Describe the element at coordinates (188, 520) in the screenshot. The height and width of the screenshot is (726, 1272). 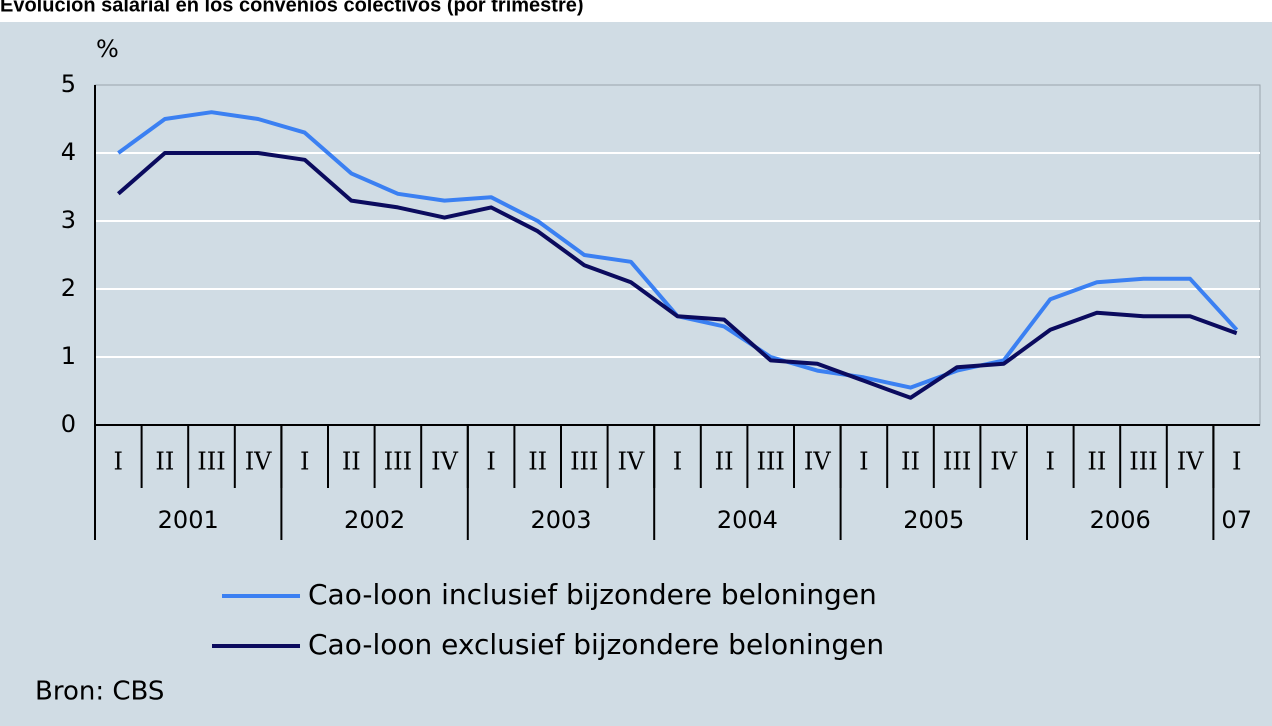
I see `x-group-label: 2001` at that location.